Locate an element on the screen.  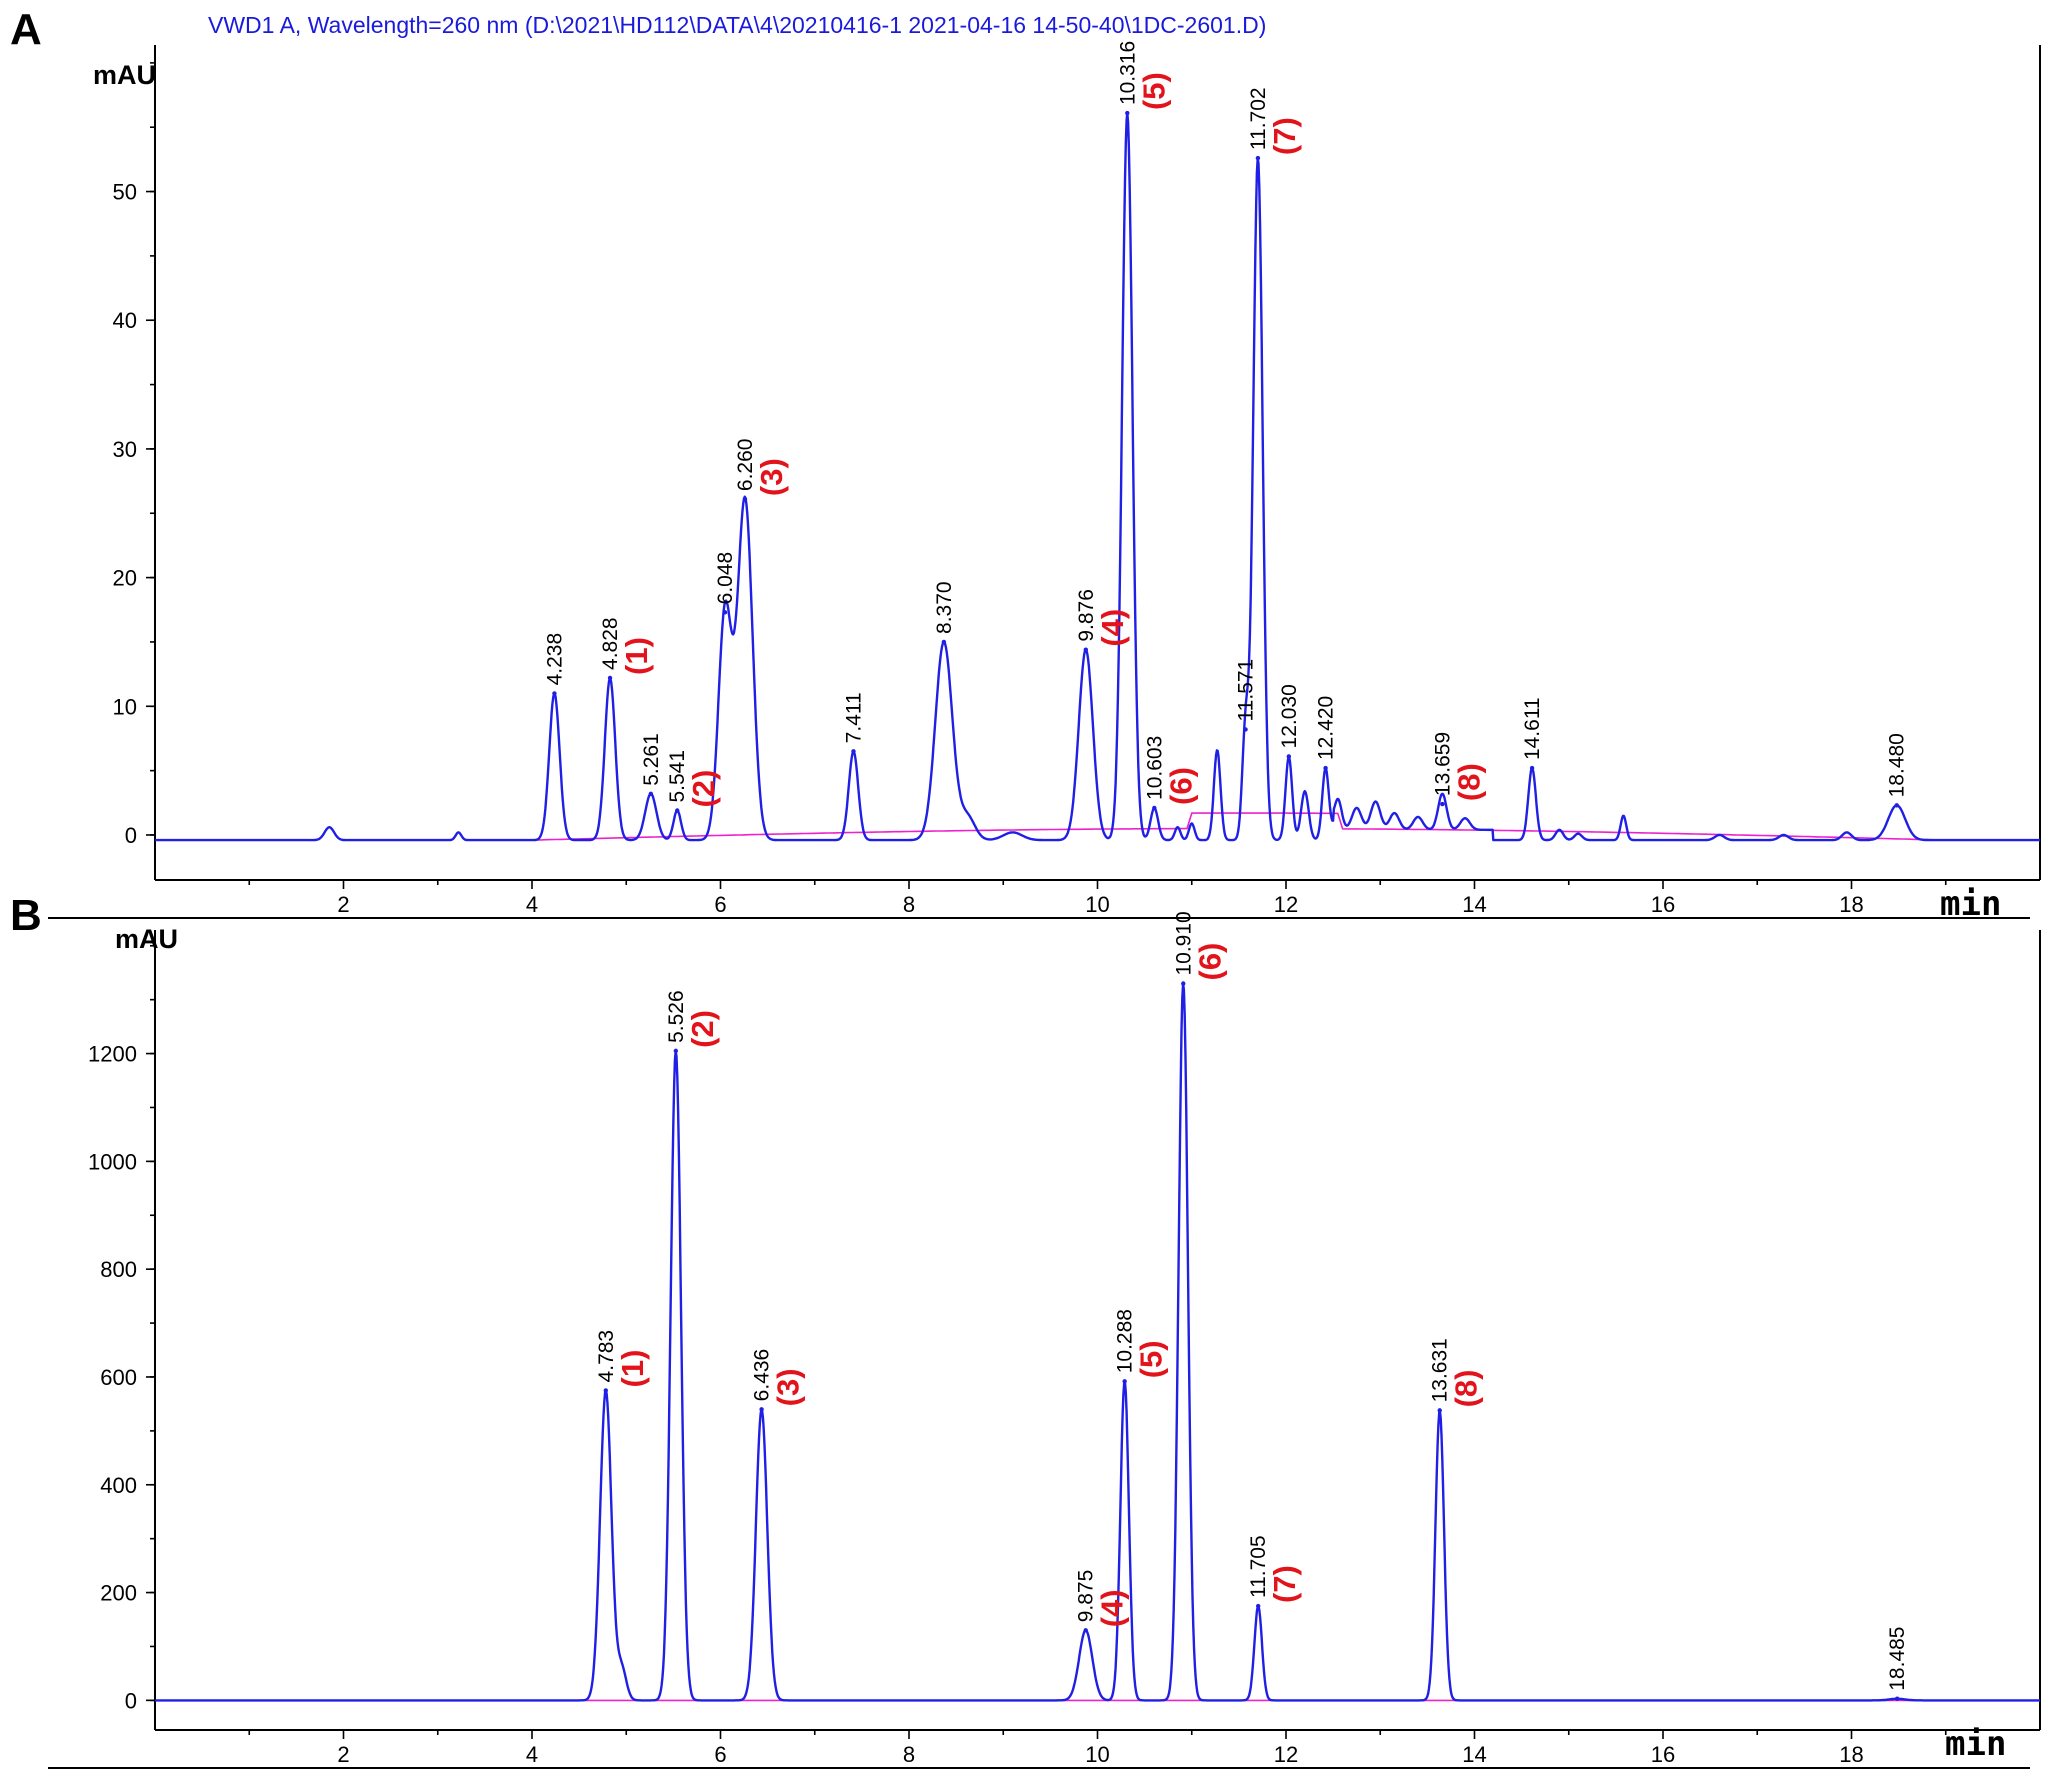
panel-a-peak-retention-label: 11.702 is located at coordinates (1258, 118).